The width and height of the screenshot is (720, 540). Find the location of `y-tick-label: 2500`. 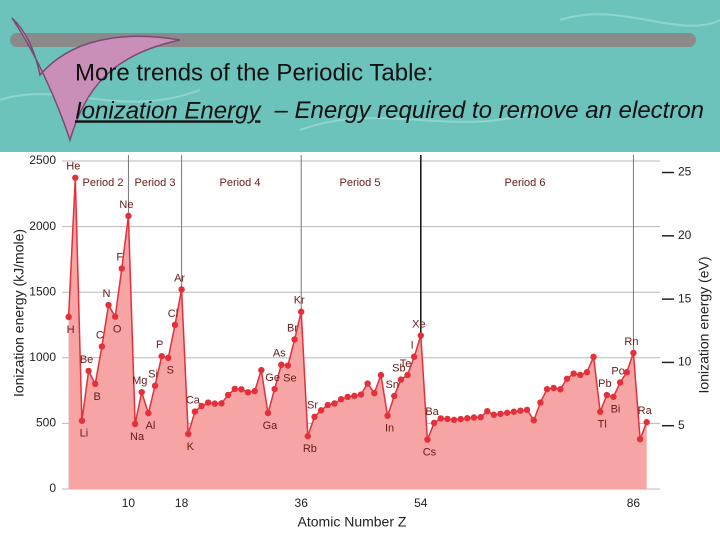

y-tick-label: 2500 is located at coordinates (42, 160).